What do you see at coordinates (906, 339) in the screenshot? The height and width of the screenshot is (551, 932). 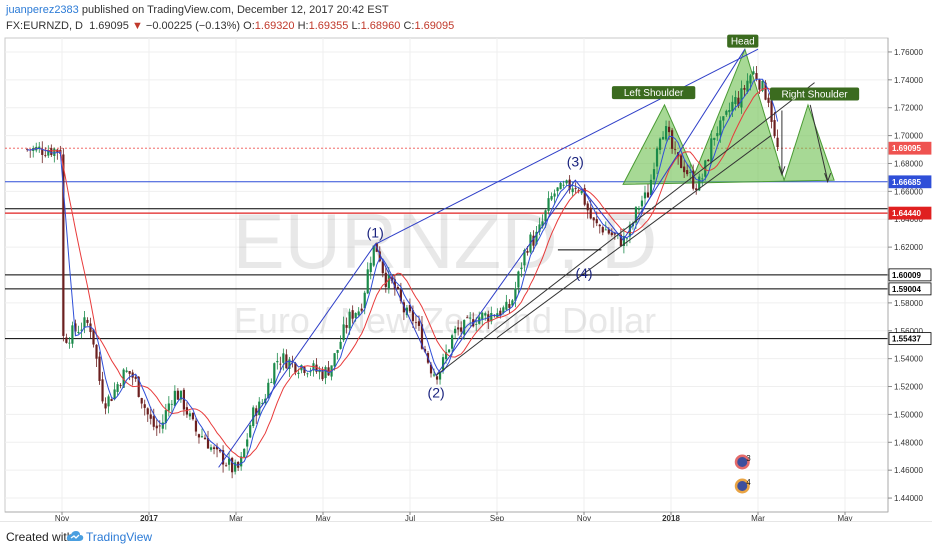 I see `price-badge-label: 1.55437` at bounding box center [906, 339].